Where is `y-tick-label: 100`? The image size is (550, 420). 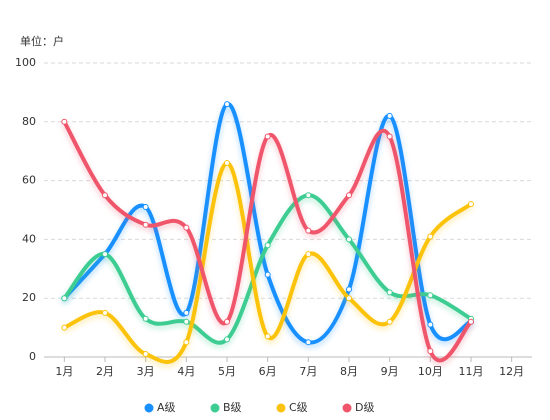
y-tick-label: 100 is located at coordinates (25, 62).